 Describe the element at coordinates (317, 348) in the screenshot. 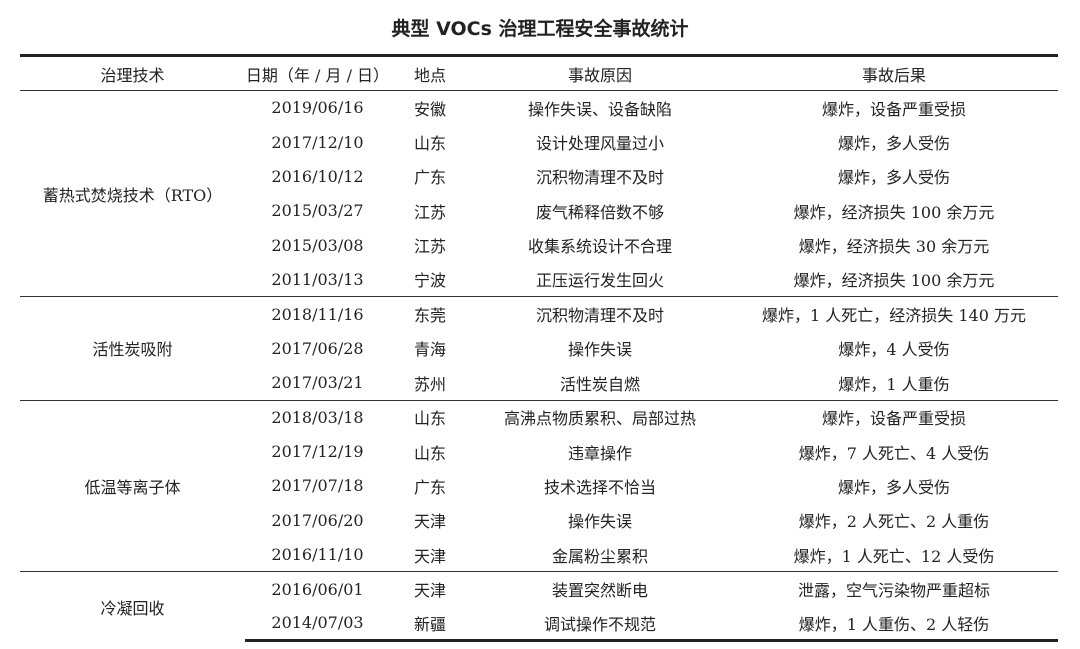

I see `date-cell: 2017/06/28` at that location.